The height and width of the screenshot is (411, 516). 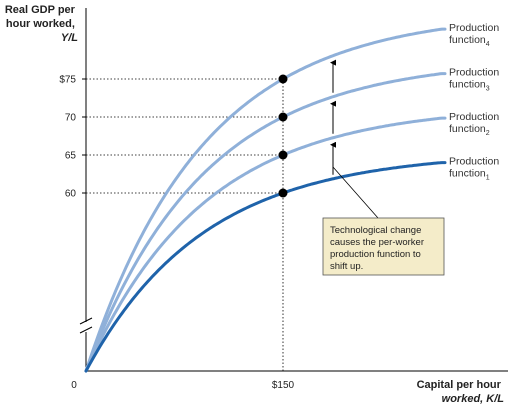 I want to click on curve-label-2: Production function2, so click(x=474, y=124).